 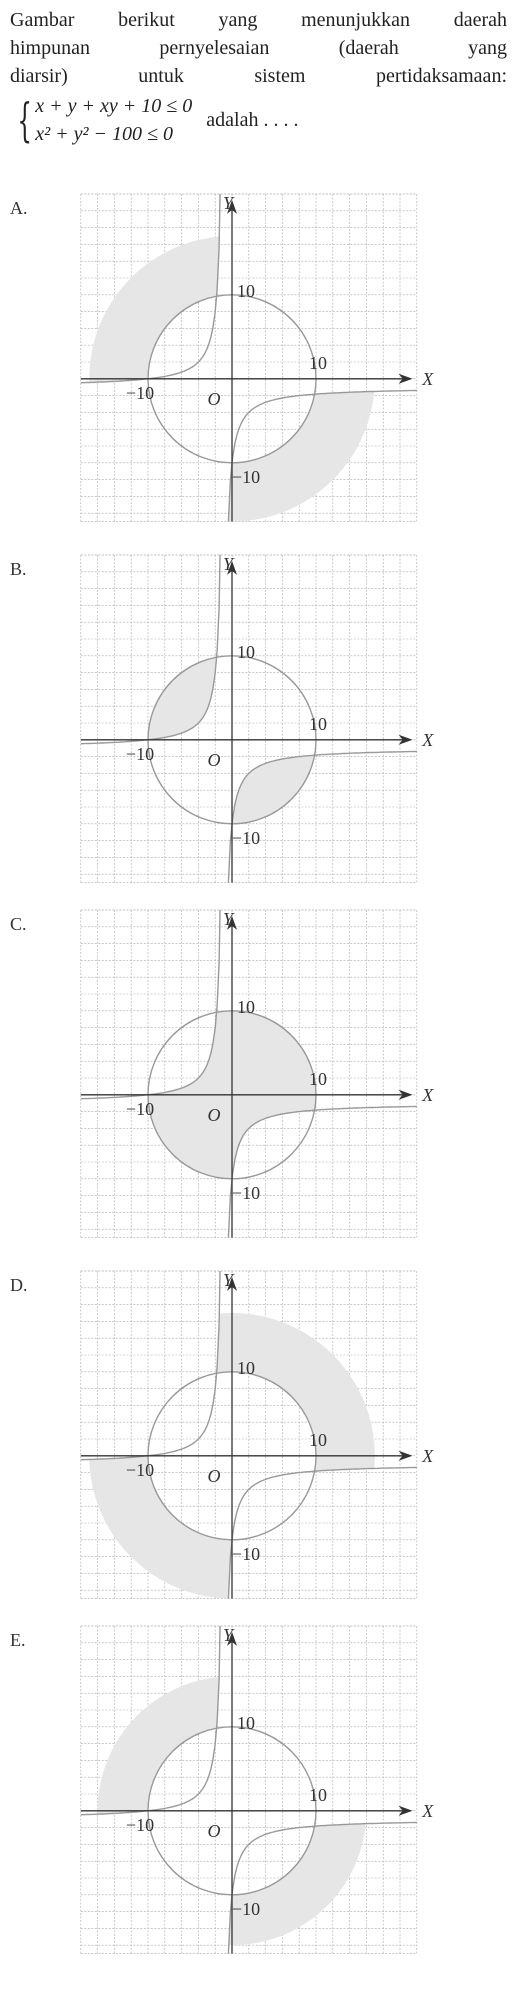 I want to click on question-line: diarsir) untuk sistem pertidaksamaan:, so click(x=258, y=76).